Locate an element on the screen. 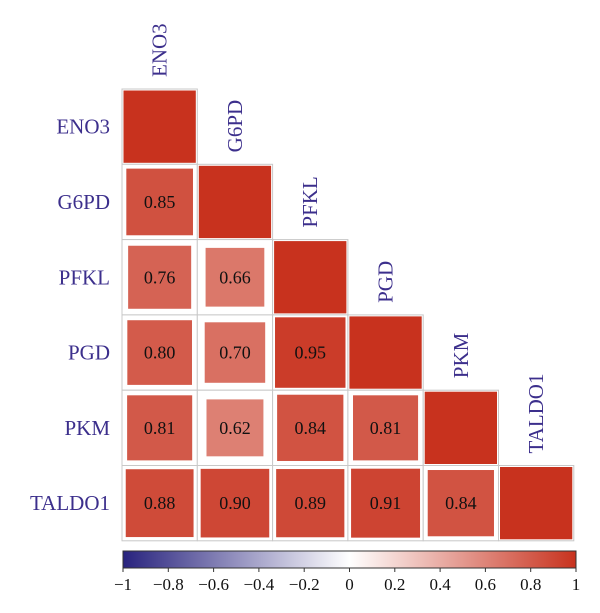 This screenshot has width=600, height=613. row-label: ENO3 is located at coordinates (83, 127).